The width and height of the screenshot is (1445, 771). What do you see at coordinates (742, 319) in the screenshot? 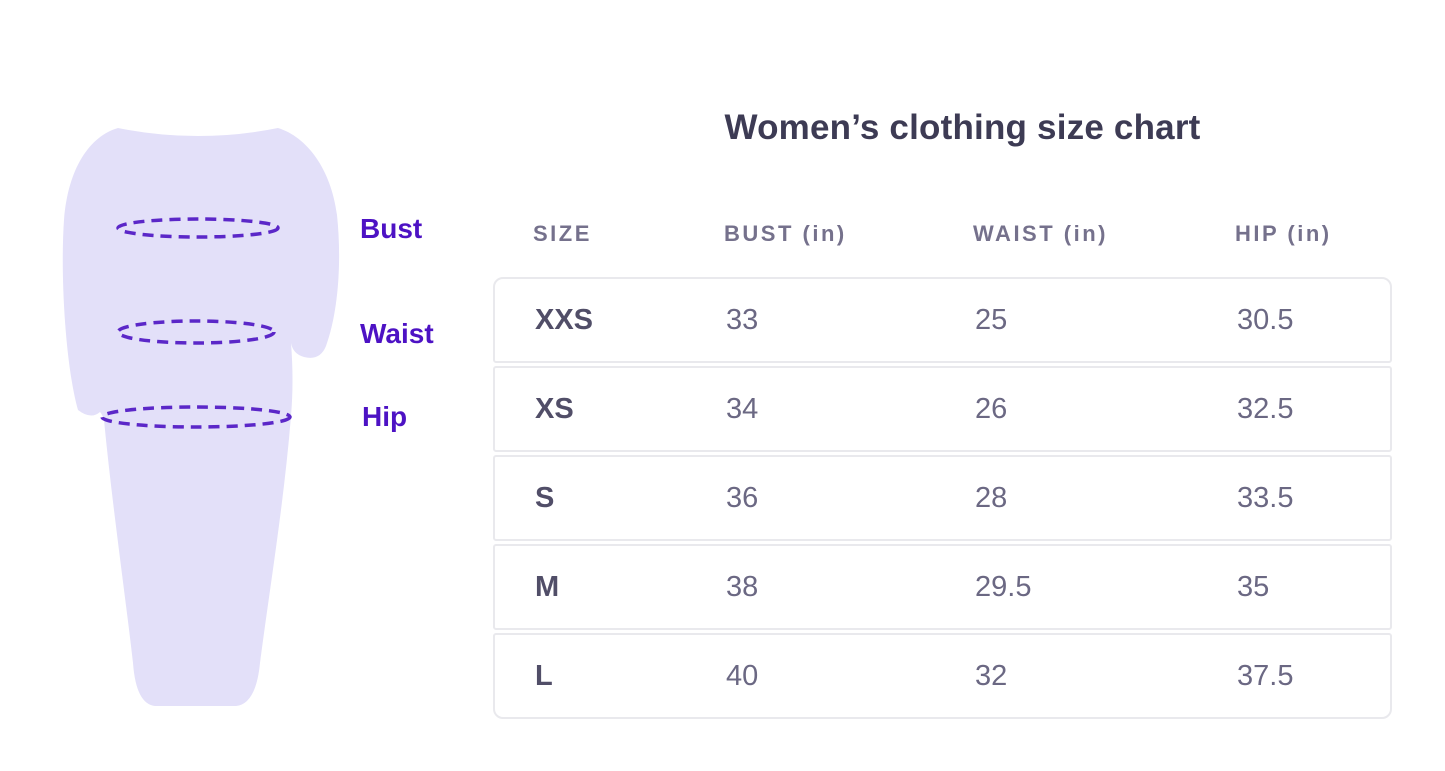
I see `cell-bust: 33` at bounding box center [742, 319].